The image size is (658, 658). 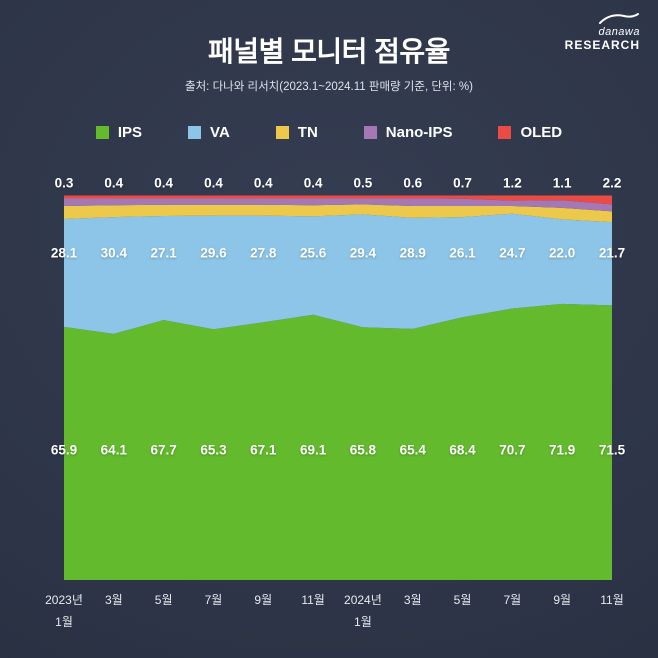 What do you see at coordinates (462, 183) in the screenshot?
I see `value-label-oled: 0.7` at bounding box center [462, 183].